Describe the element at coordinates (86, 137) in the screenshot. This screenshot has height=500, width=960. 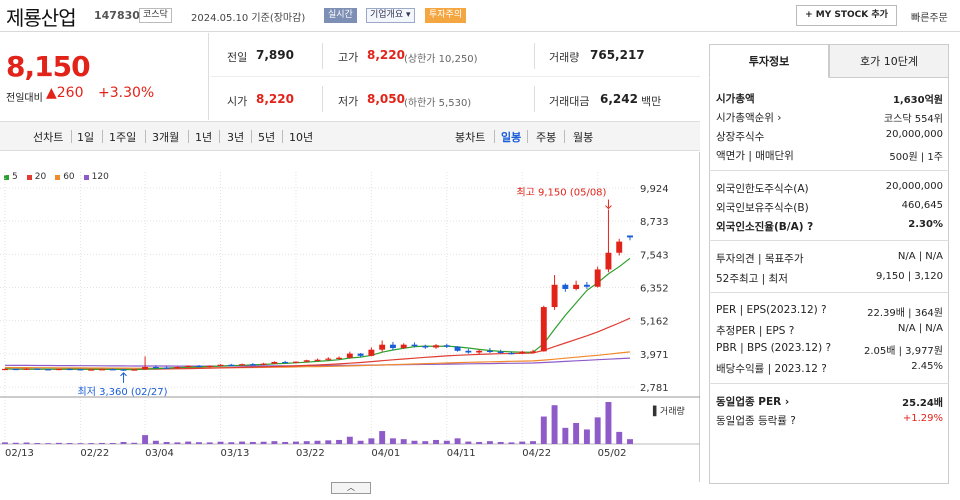
I see `period-1d: 1일` at that location.